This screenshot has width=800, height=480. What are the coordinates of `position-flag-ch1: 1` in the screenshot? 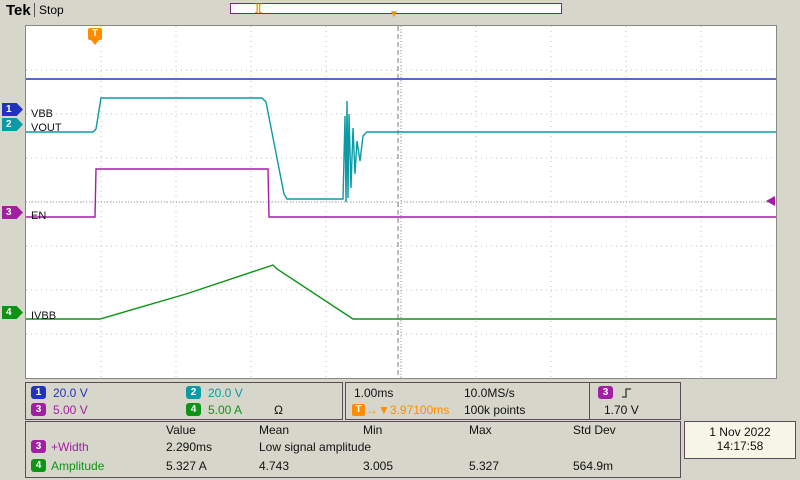 It's located at (12, 109).